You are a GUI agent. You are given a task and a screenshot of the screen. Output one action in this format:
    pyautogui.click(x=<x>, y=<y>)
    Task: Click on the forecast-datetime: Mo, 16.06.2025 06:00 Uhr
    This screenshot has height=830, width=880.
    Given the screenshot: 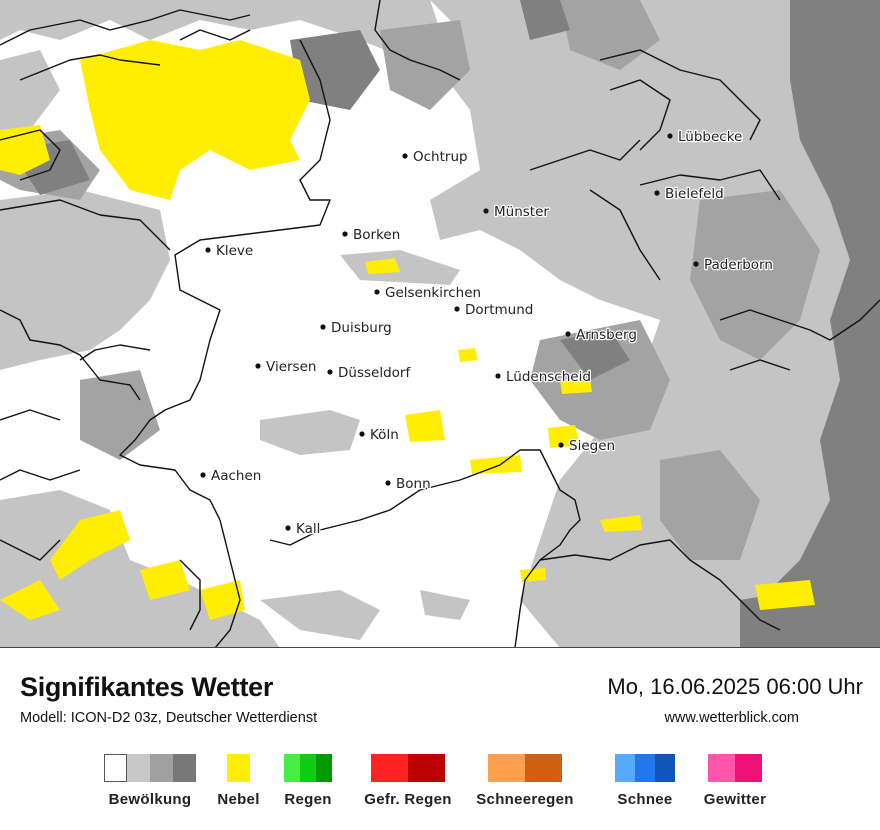 What is the action you would take?
    pyautogui.click(x=735, y=686)
    